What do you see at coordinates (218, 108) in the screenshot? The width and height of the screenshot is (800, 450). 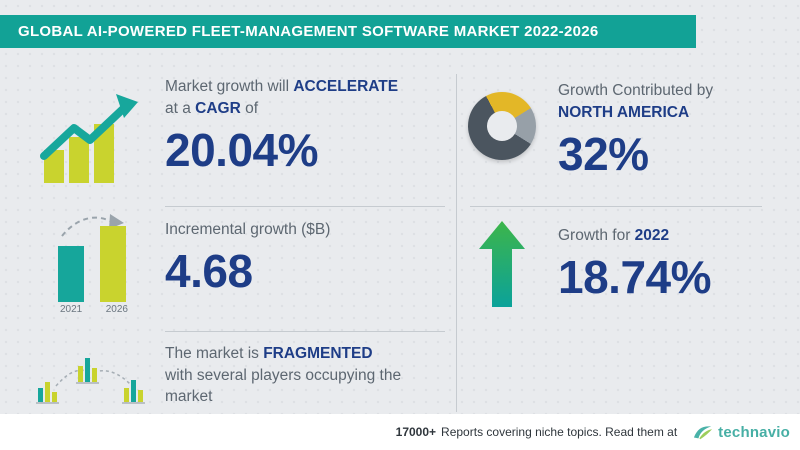 I see `cagr-line2-accent: CAGR` at bounding box center [218, 108].